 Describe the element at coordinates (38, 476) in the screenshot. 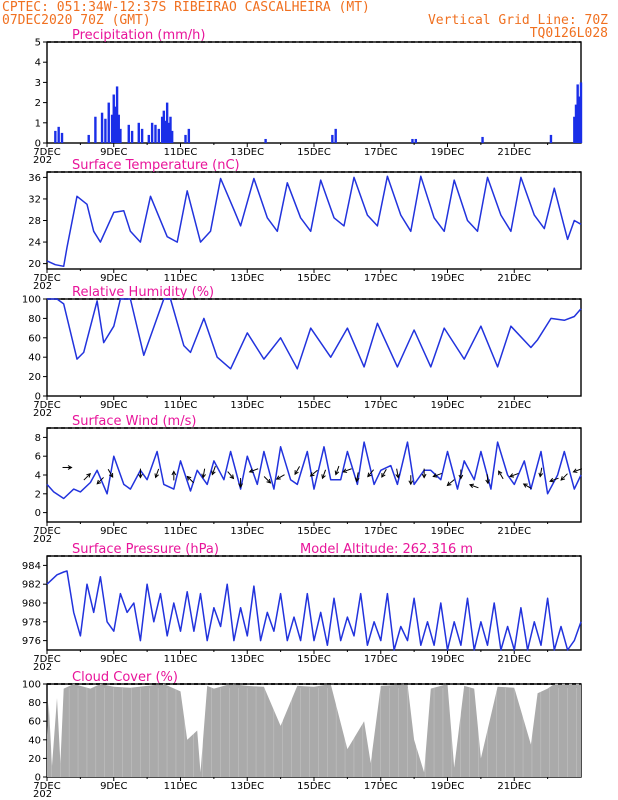

I see `y-tick-label: 4` at that location.